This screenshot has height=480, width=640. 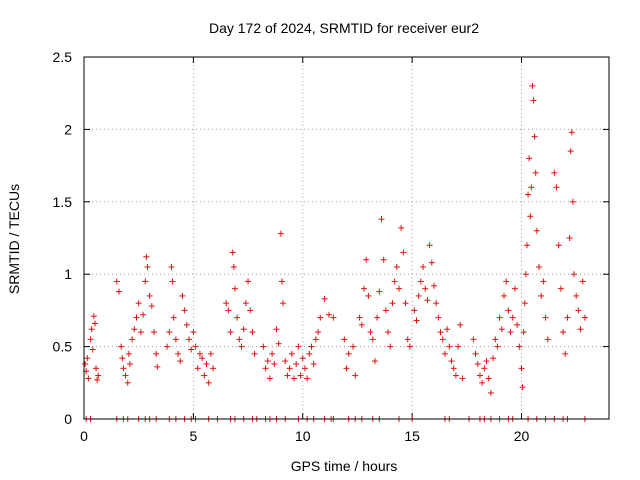 What do you see at coordinates (522, 436) in the screenshot?
I see `x-tick-label: 20` at bounding box center [522, 436].